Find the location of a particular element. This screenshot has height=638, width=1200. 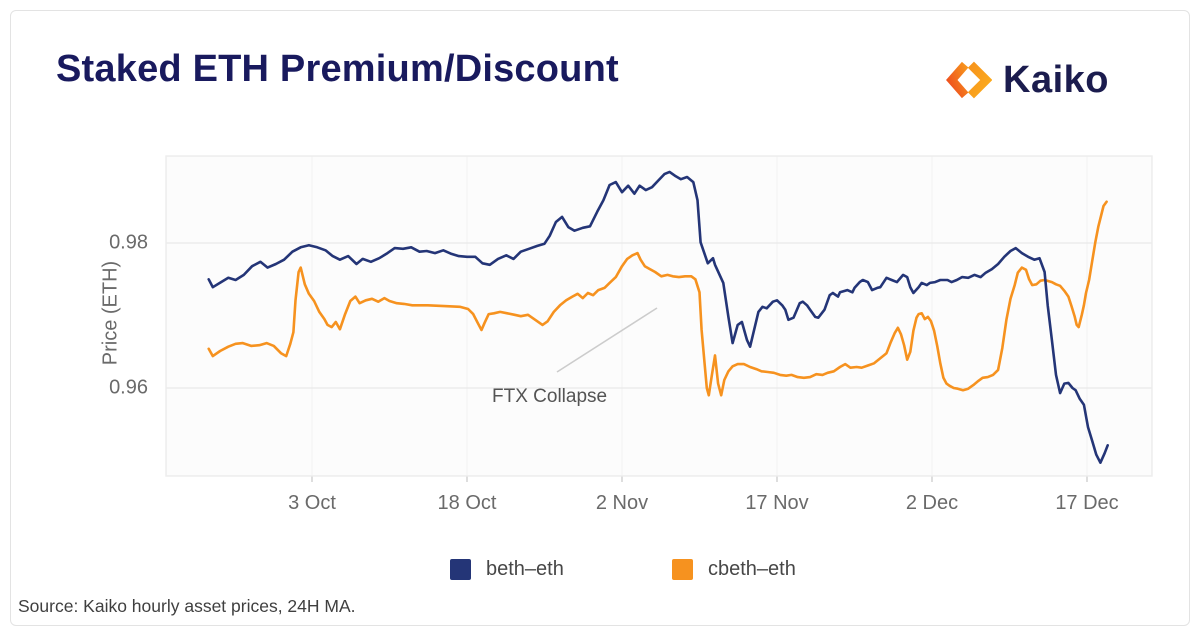

annotation-text: FTX Collapse is located at coordinates (550, 396).